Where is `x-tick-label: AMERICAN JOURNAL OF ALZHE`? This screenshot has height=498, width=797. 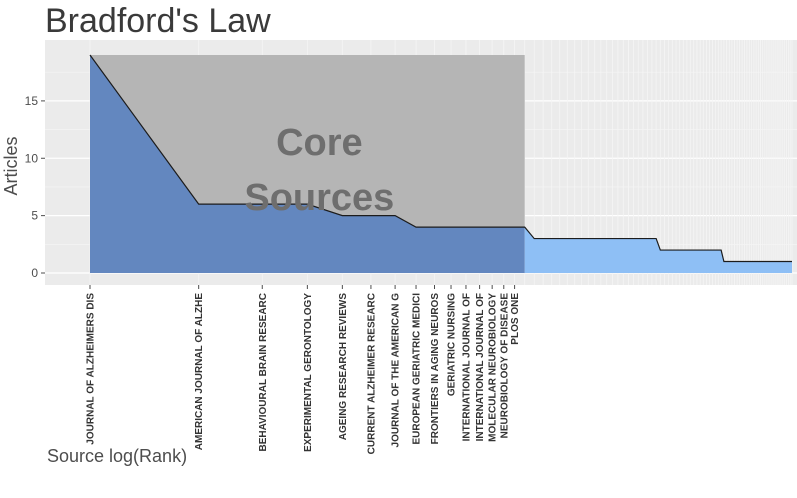 x-tick-label: AMERICAN JOURNAL OF ALZHE is located at coordinates (199, 372).